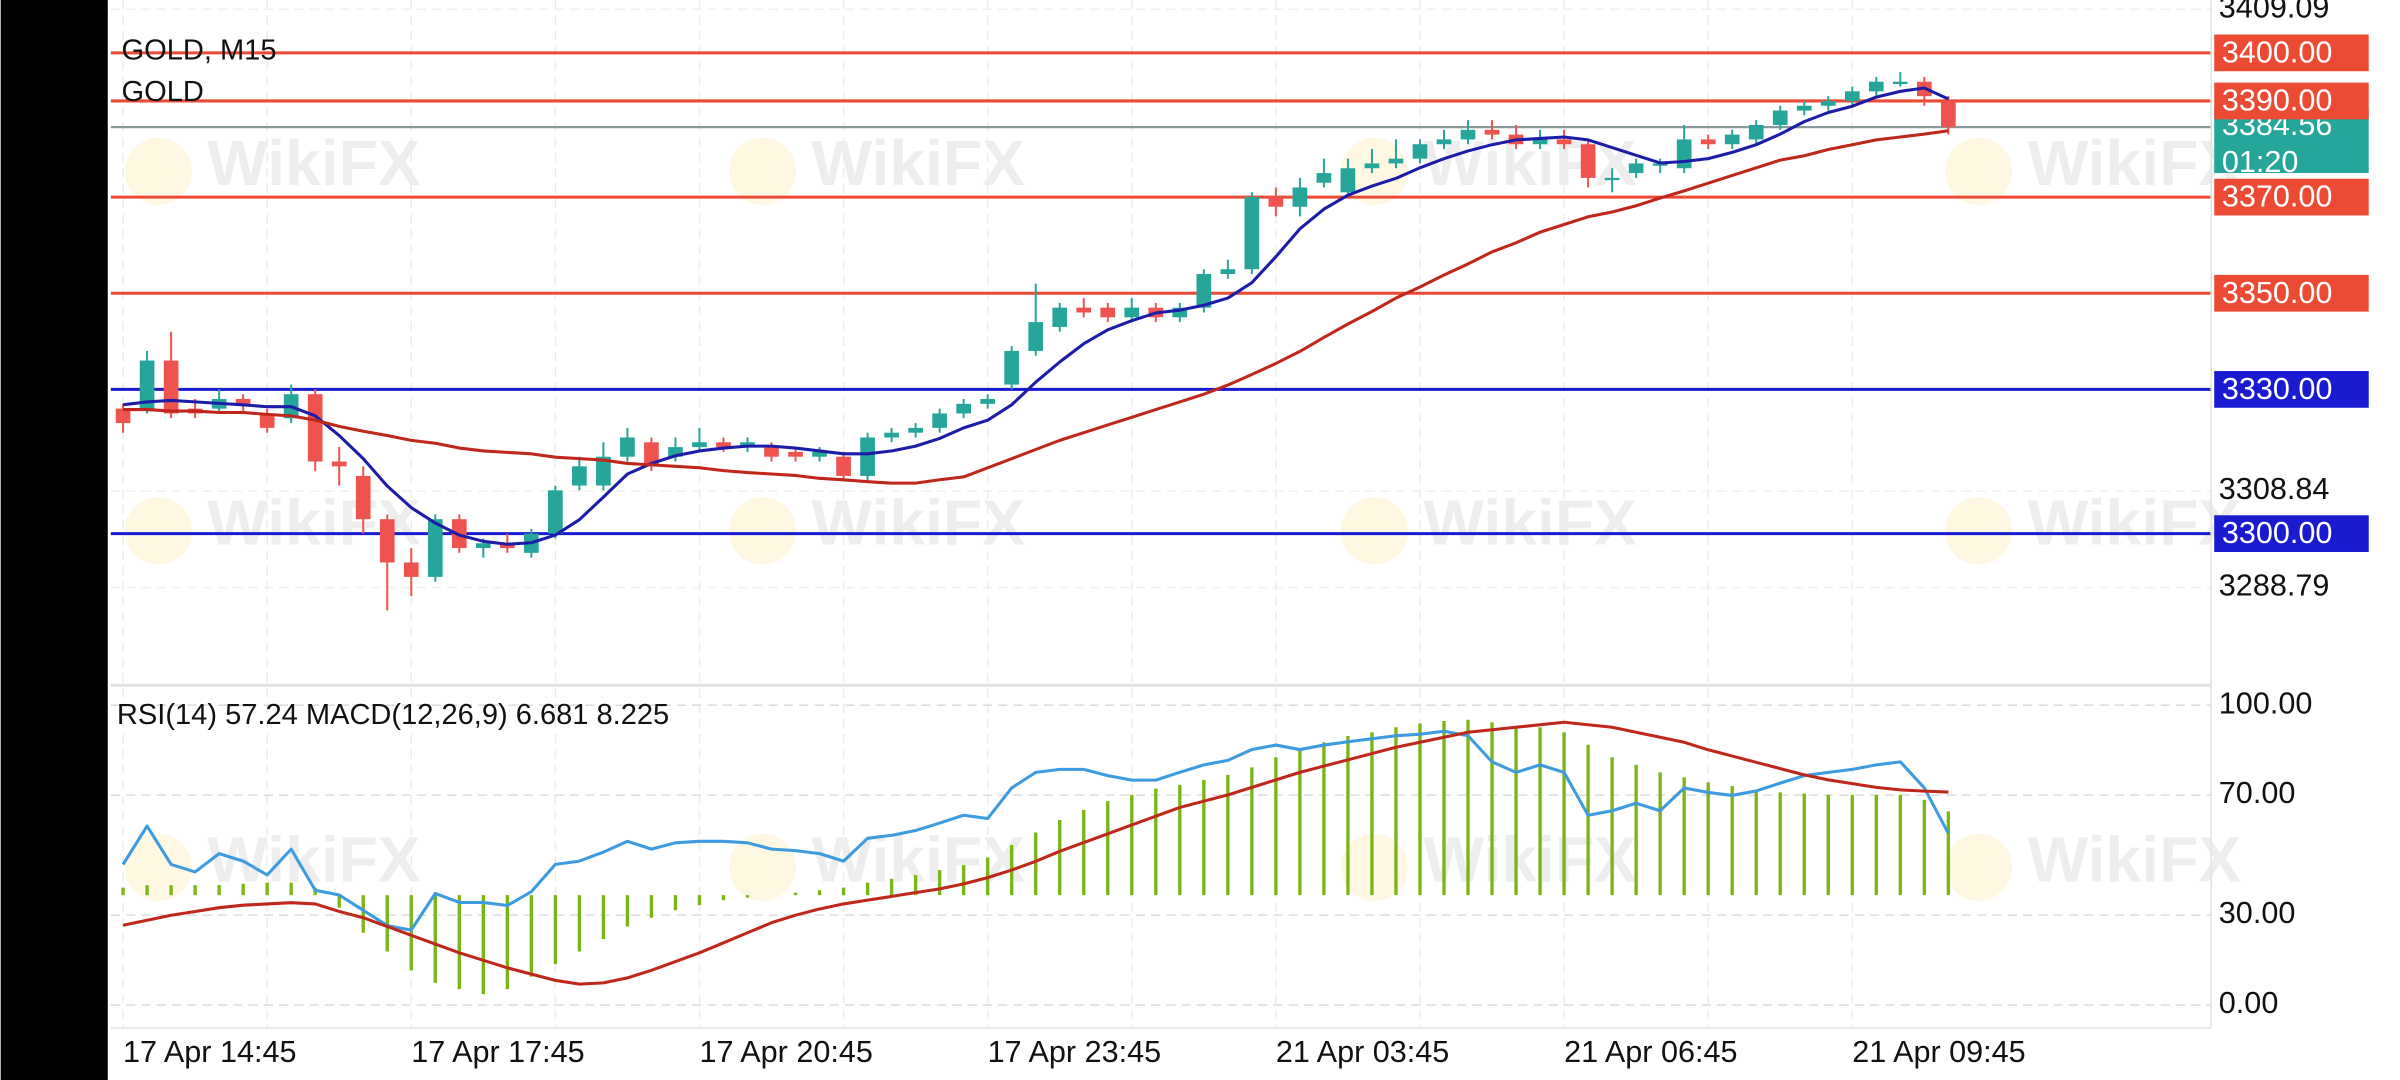 The image size is (2400, 1080). What do you see at coordinates (167, 715) in the screenshot?
I see `legend-name: RSI(14)` at bounding box center [167, 715].